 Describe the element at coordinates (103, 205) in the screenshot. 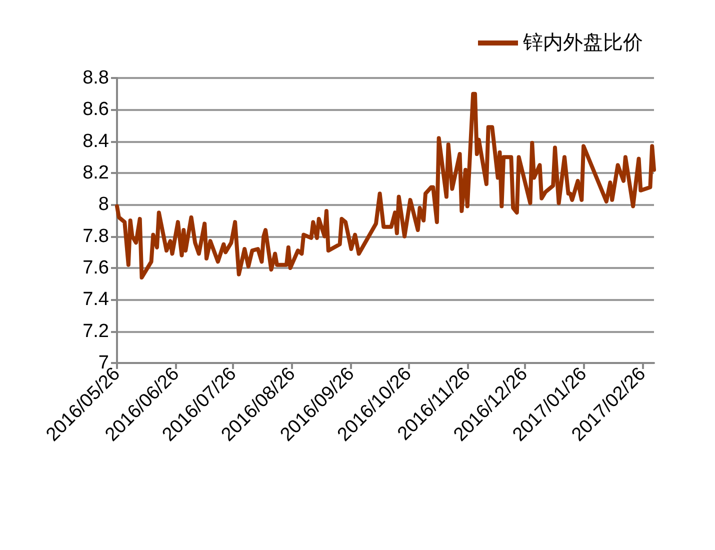

I see `y-tick-label: 8` at that location.